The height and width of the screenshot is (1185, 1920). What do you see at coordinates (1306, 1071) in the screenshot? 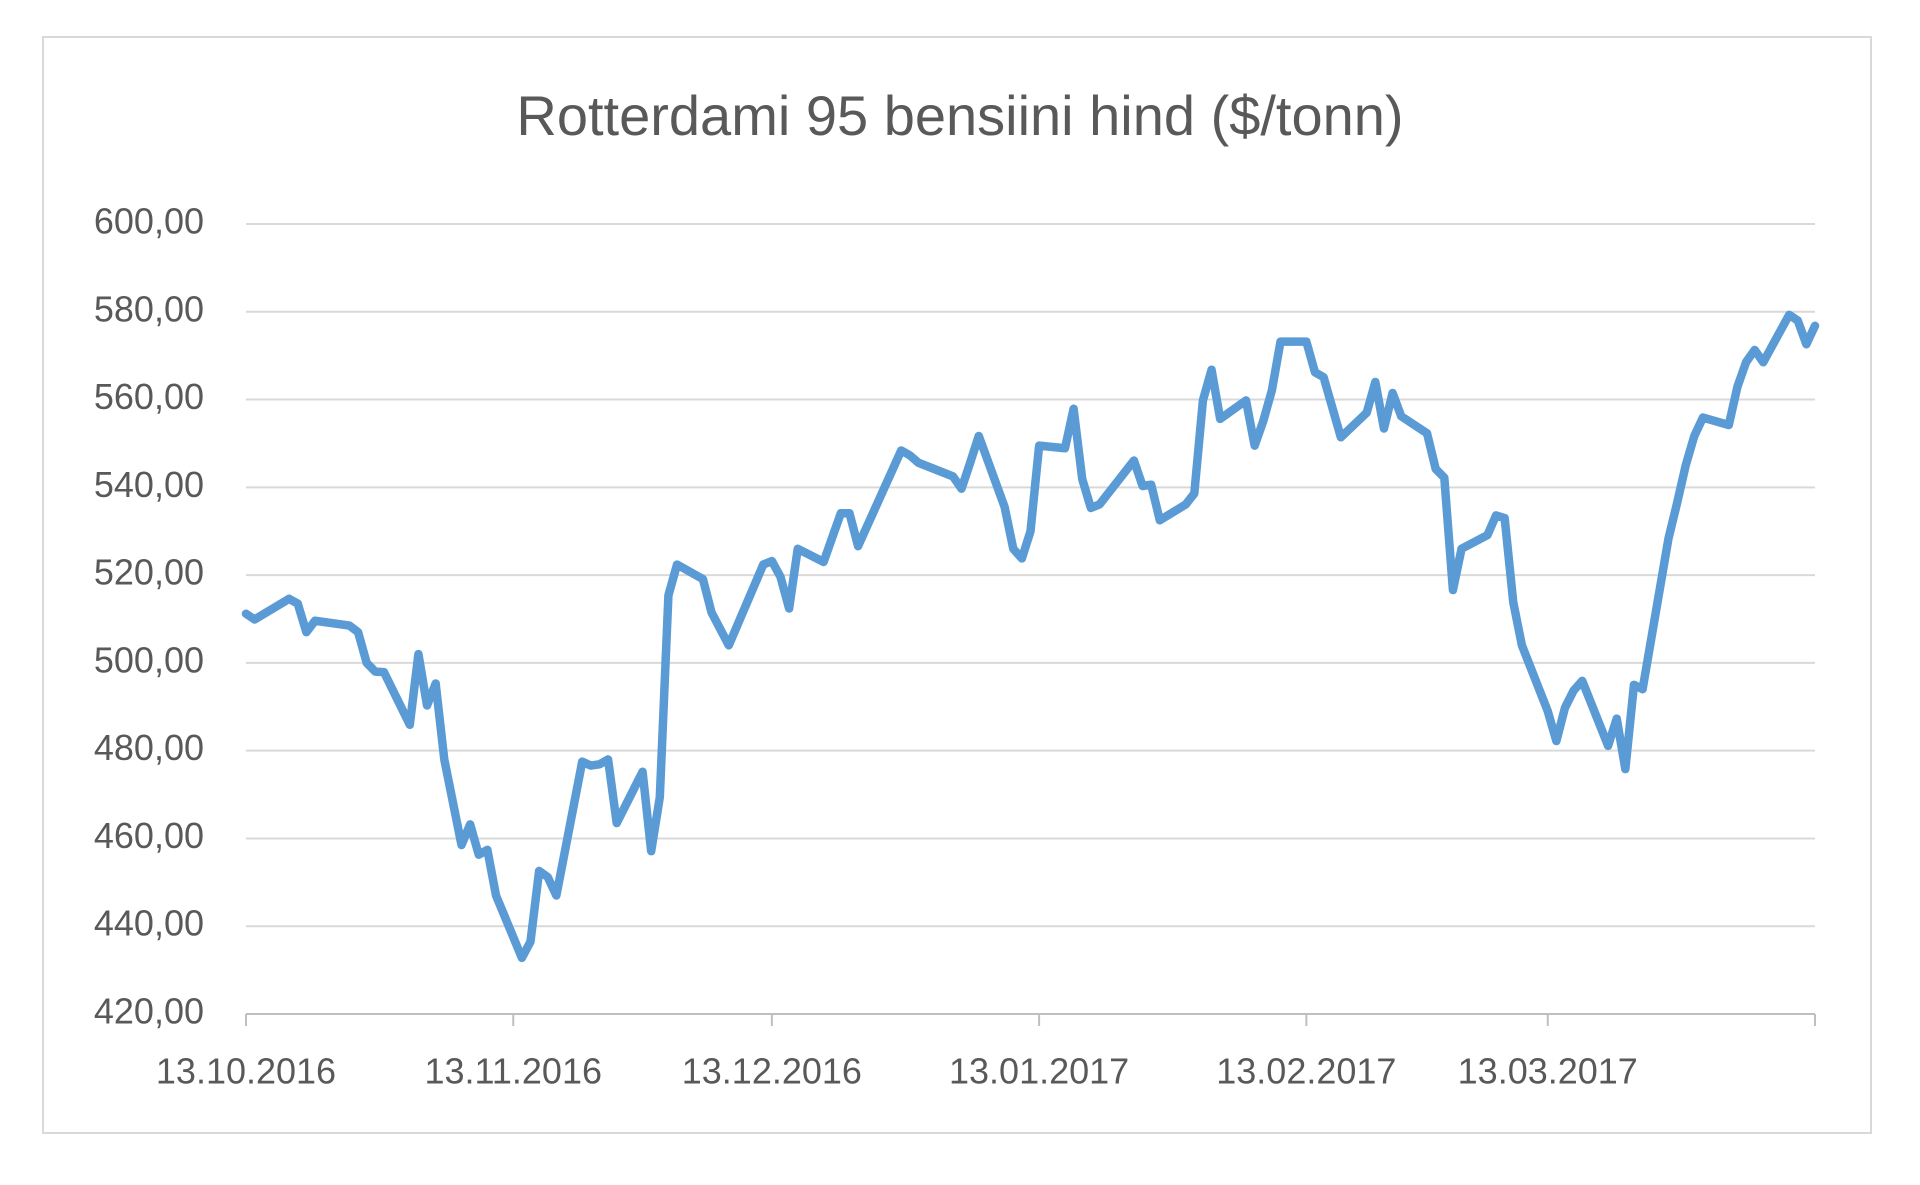
I see `x-tick-label: 13.02.2017` at bounding box center [1306, 1071].